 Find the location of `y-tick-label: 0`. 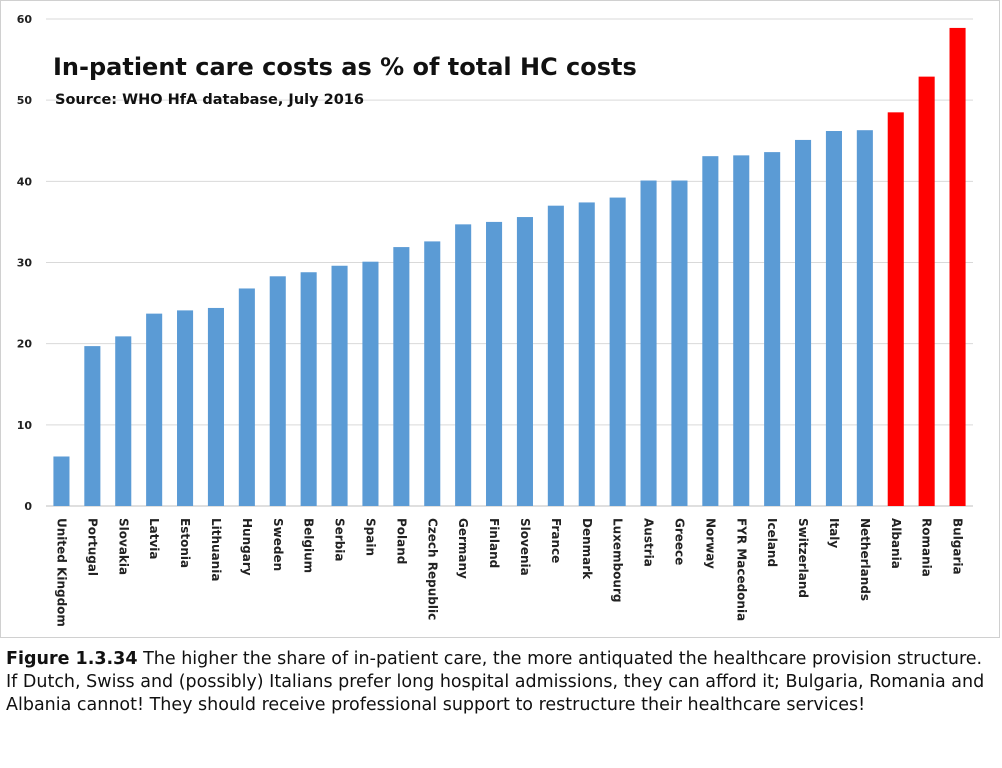

y-tick-label: 0 is located at coordinates (28, 506).